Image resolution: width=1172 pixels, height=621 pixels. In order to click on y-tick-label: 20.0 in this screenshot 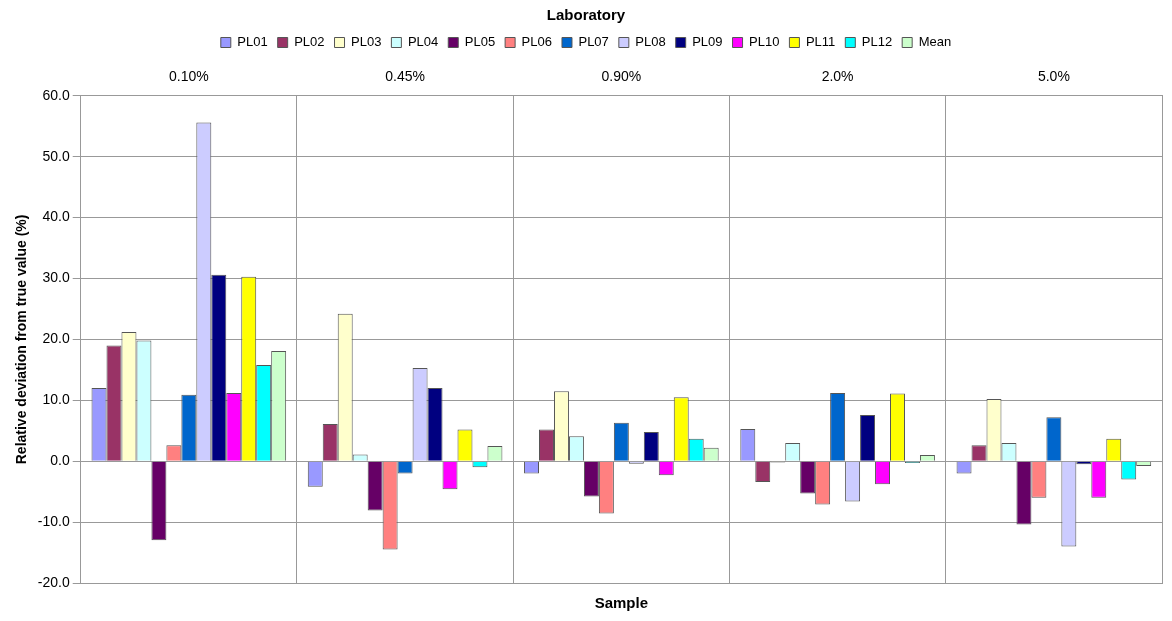, I will do `click(56, 338)`.